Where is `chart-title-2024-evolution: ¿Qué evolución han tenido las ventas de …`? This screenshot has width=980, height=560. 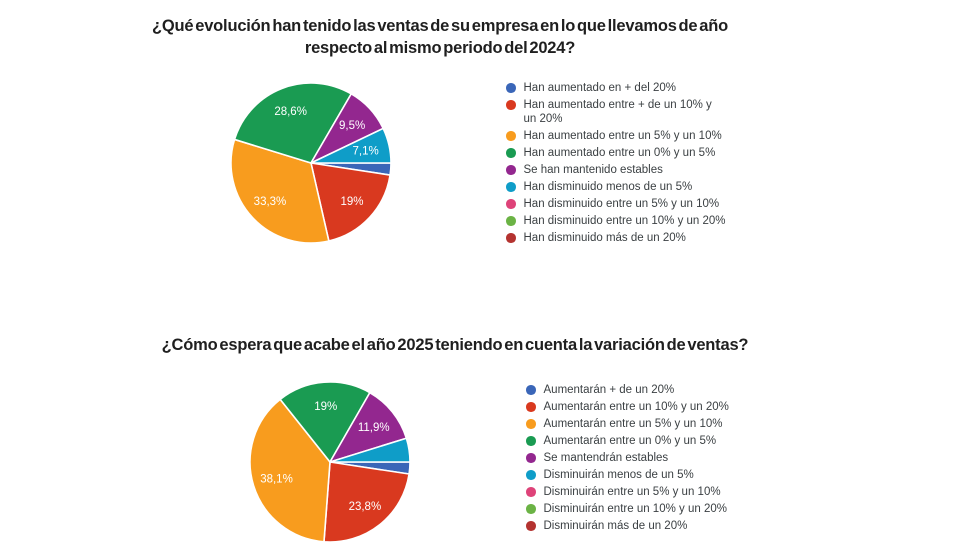 chart-title-2024-evolution: ¿Qué evolución han tenido las ventas de … is located at coordinates (440, 37).